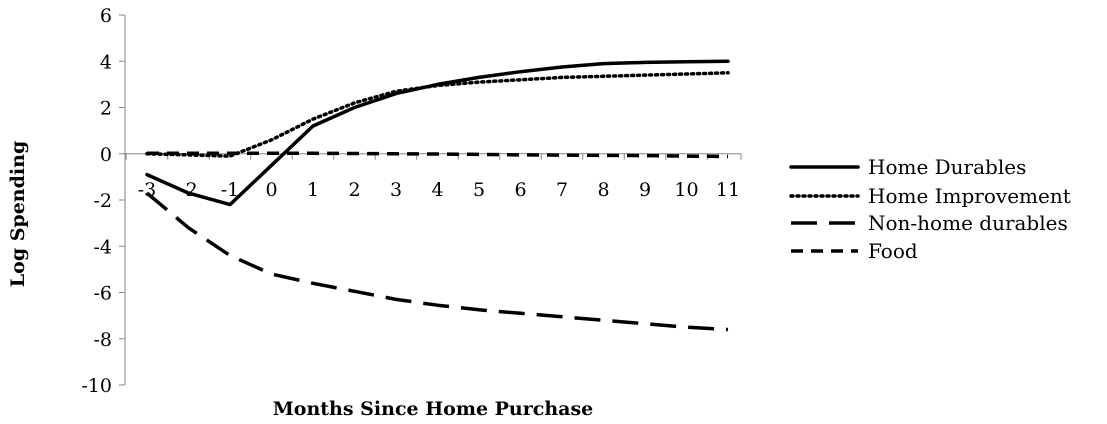 This screenshot has width=1107, height=424. I want to click on x-tick-label: 8, so click(603, 190).